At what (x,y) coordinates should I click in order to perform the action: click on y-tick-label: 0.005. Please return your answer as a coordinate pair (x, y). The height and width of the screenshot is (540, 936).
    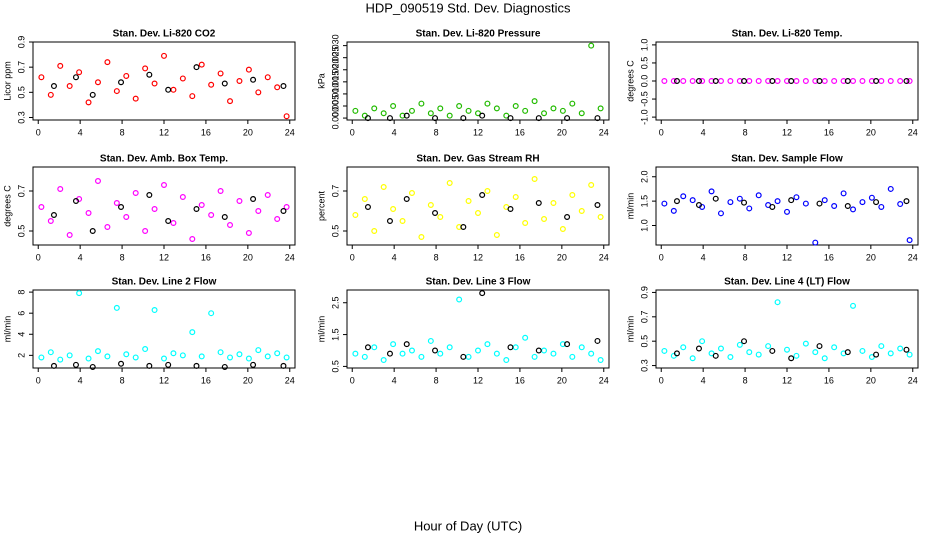
    Looking at the image, I should click on (335, 106).